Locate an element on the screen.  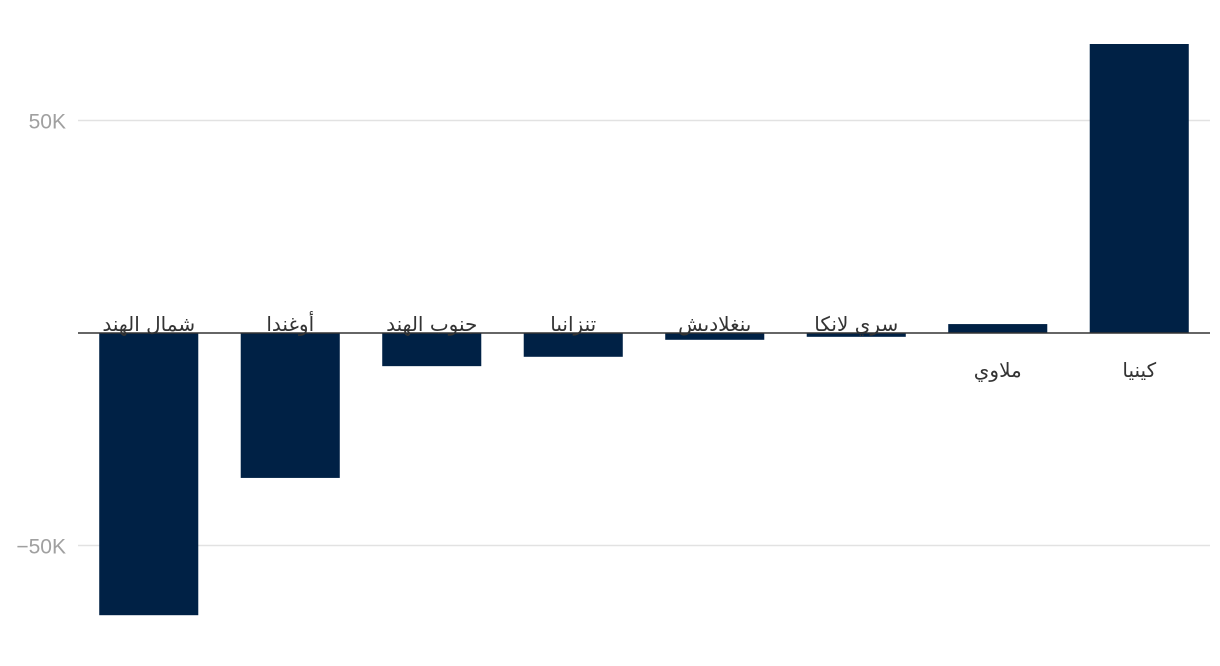
y-tick-label: −50K is located at coordinates (41, 547).